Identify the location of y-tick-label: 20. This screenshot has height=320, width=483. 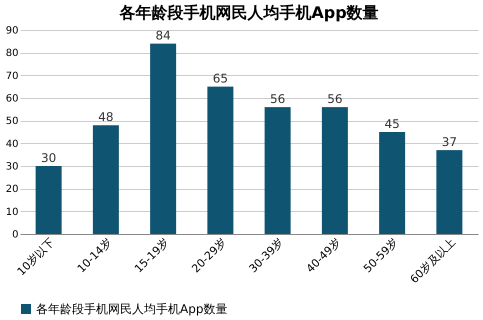
(12, 190).